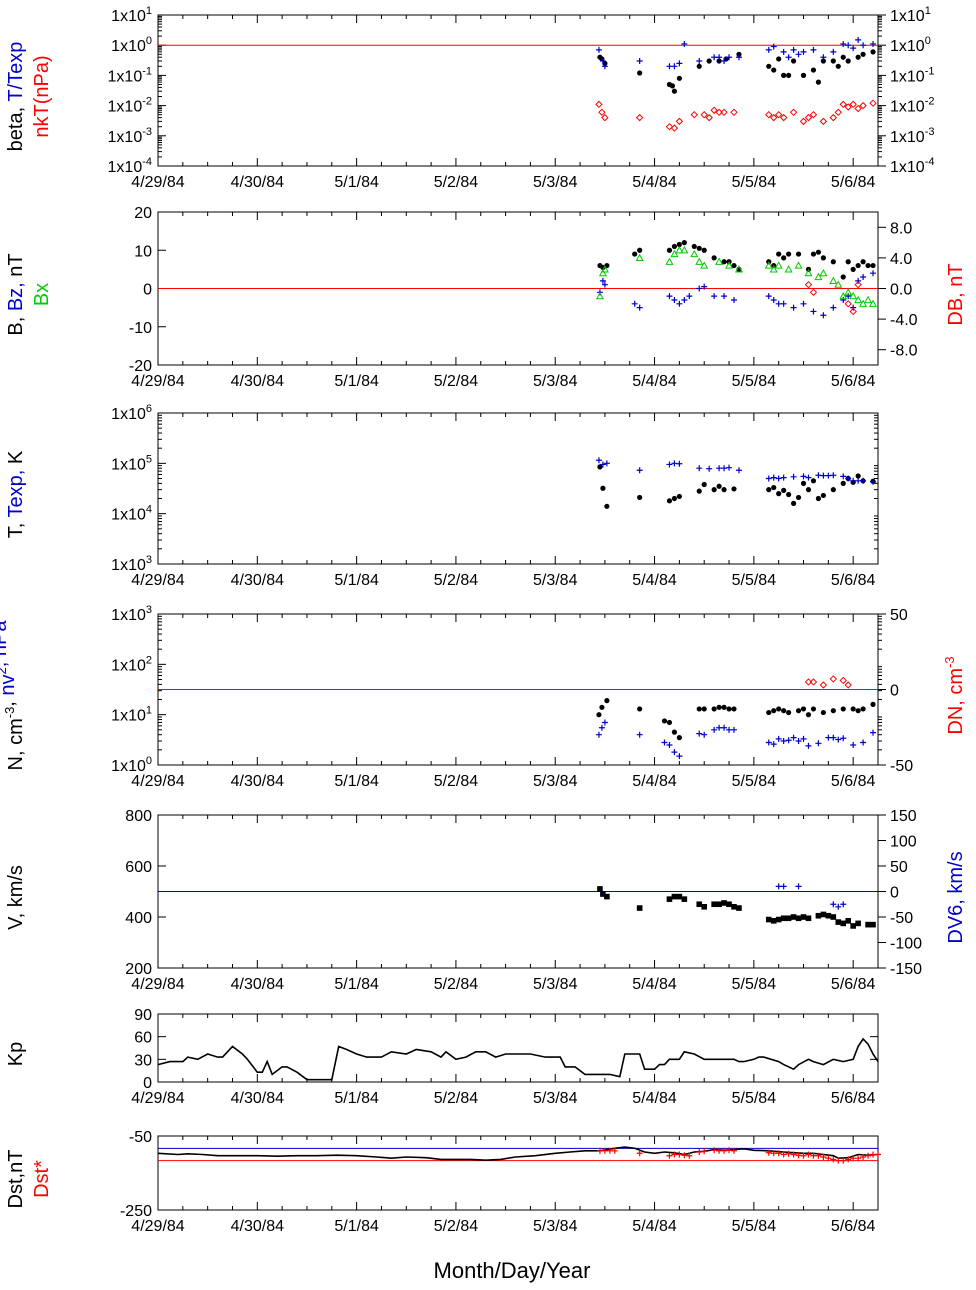  I want to click on y-axis-label: B, Bz, nT, so click(16, 294).